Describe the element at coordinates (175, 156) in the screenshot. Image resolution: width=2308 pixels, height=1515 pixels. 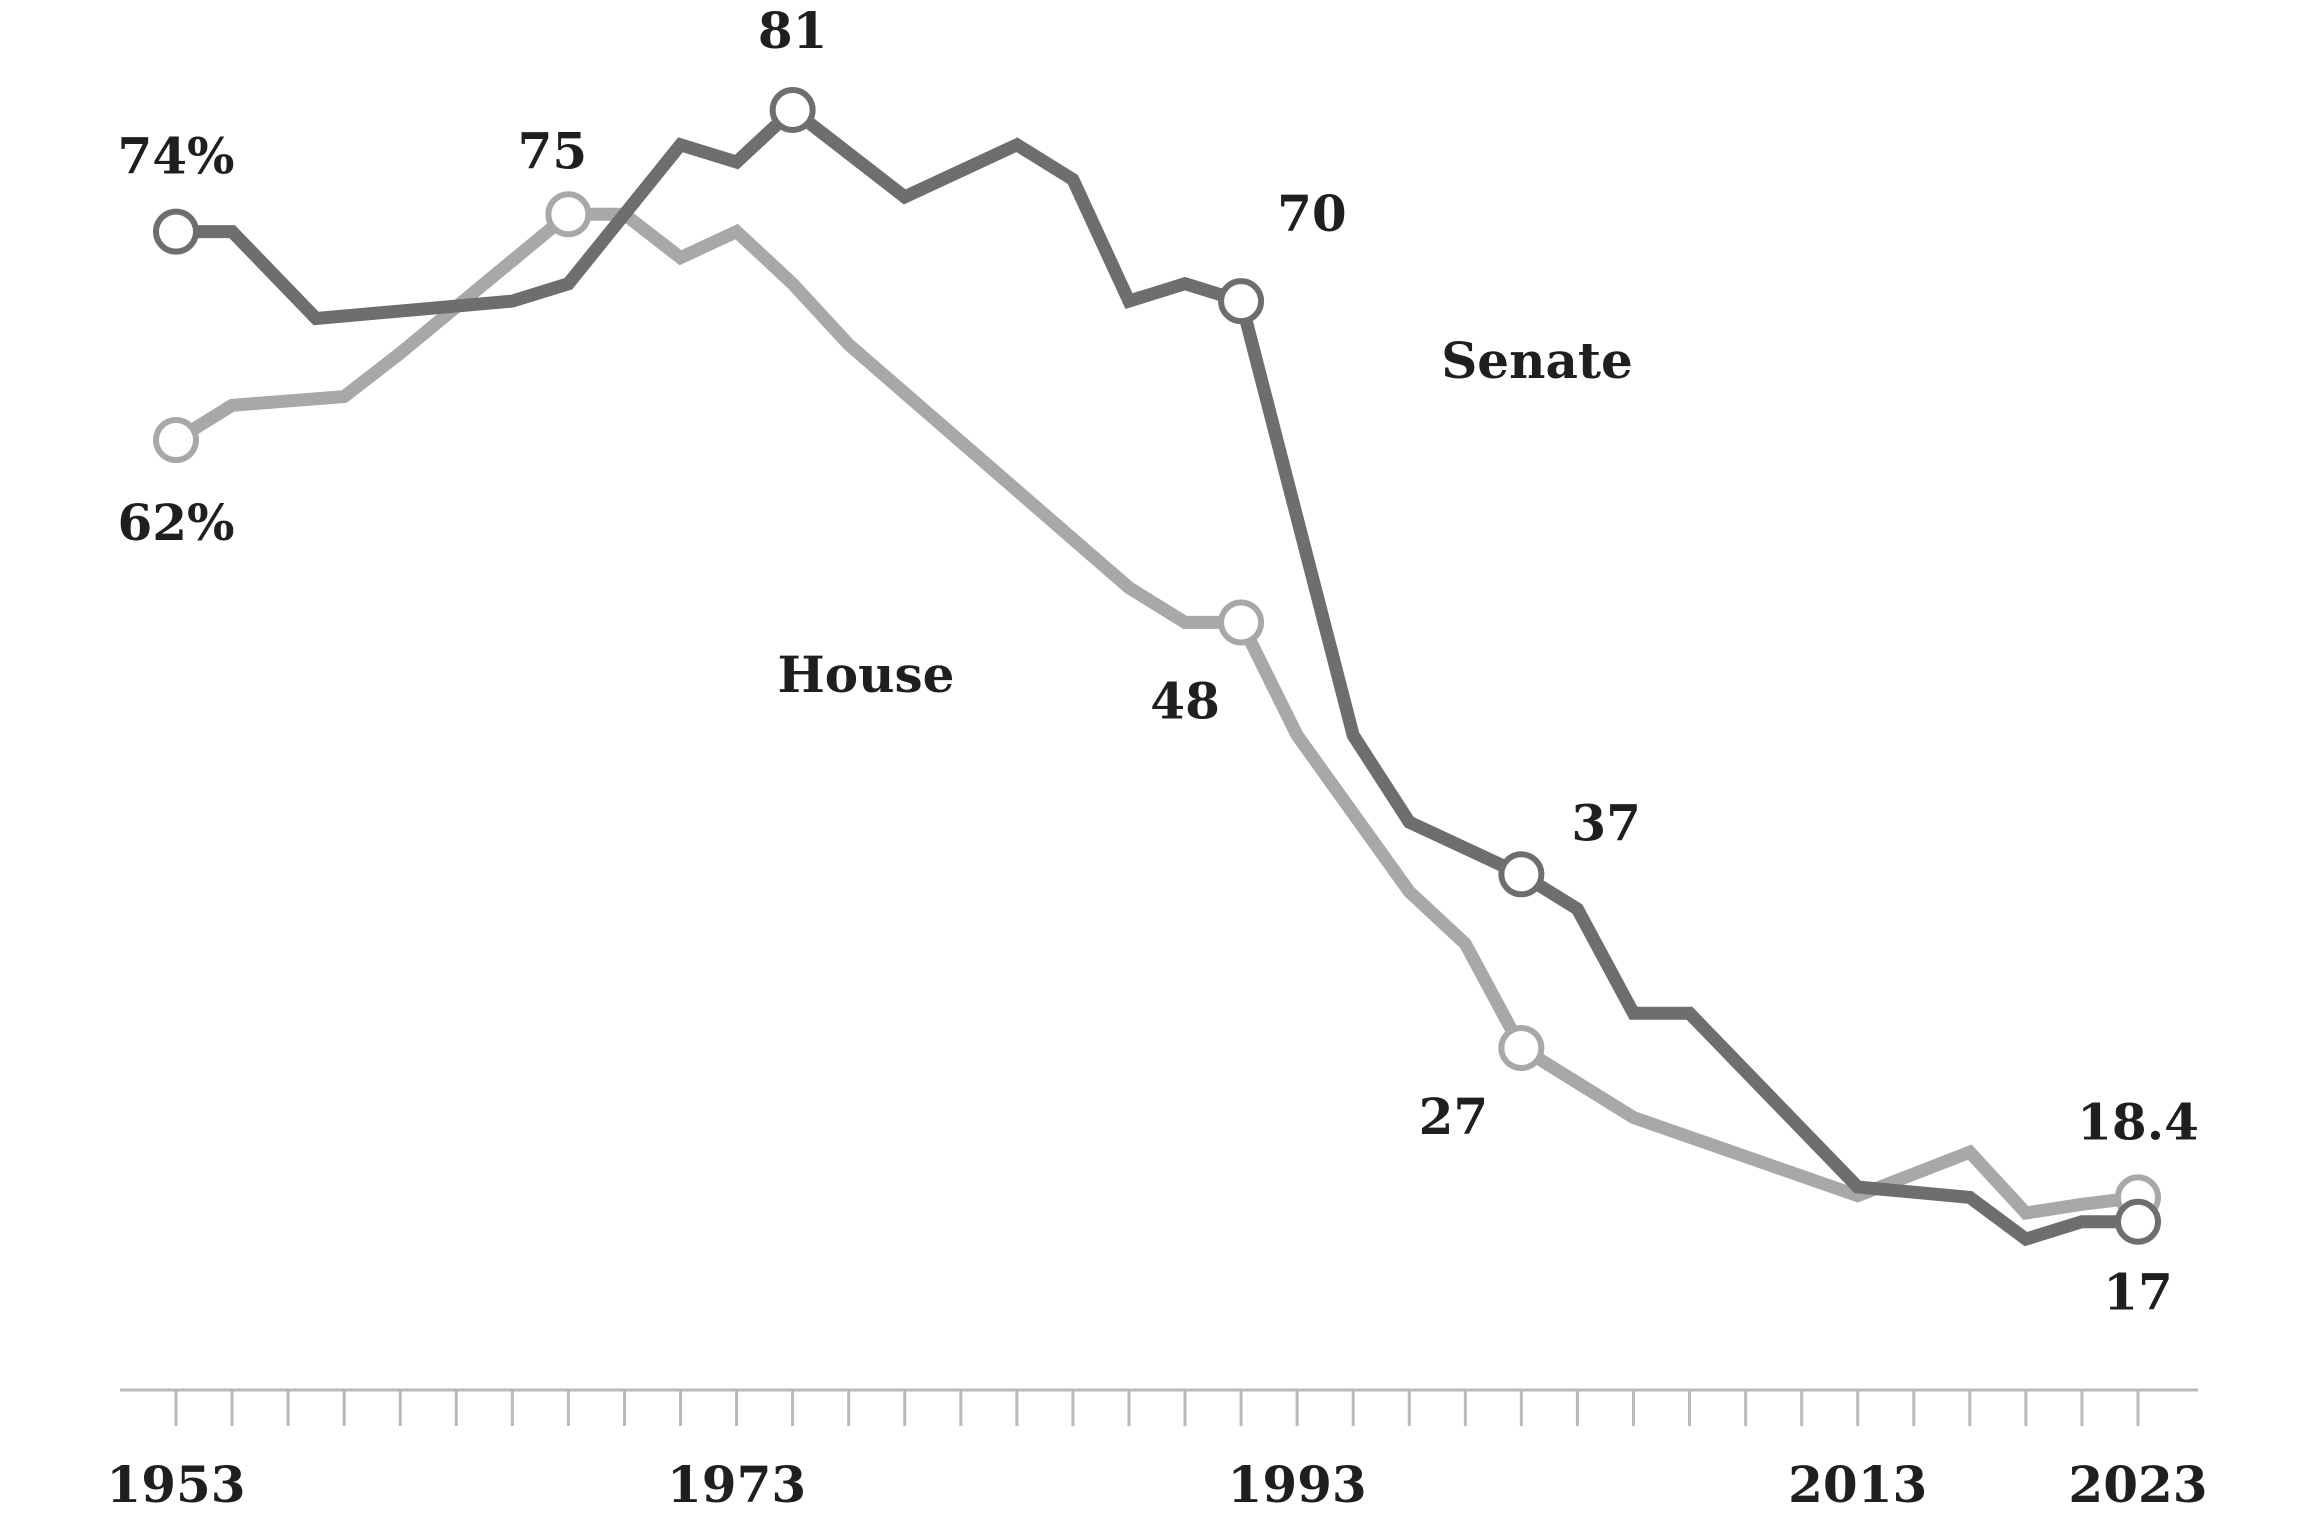
I see `data-label-senate: 74%` at that location.